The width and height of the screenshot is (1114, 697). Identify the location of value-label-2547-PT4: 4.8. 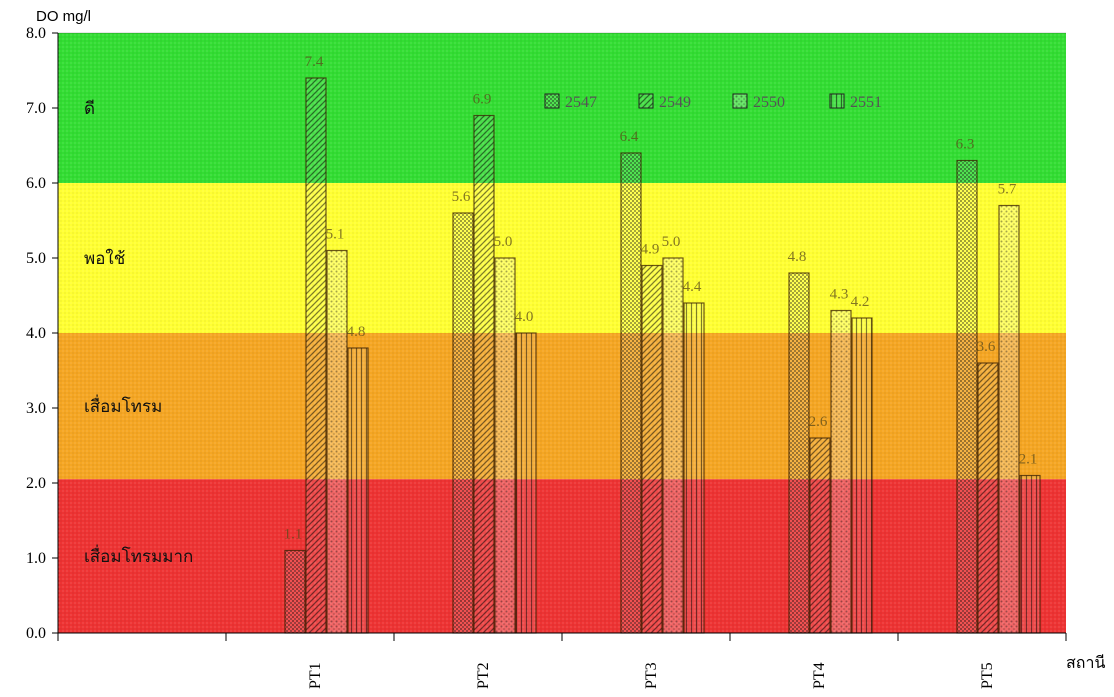
(797, 257).